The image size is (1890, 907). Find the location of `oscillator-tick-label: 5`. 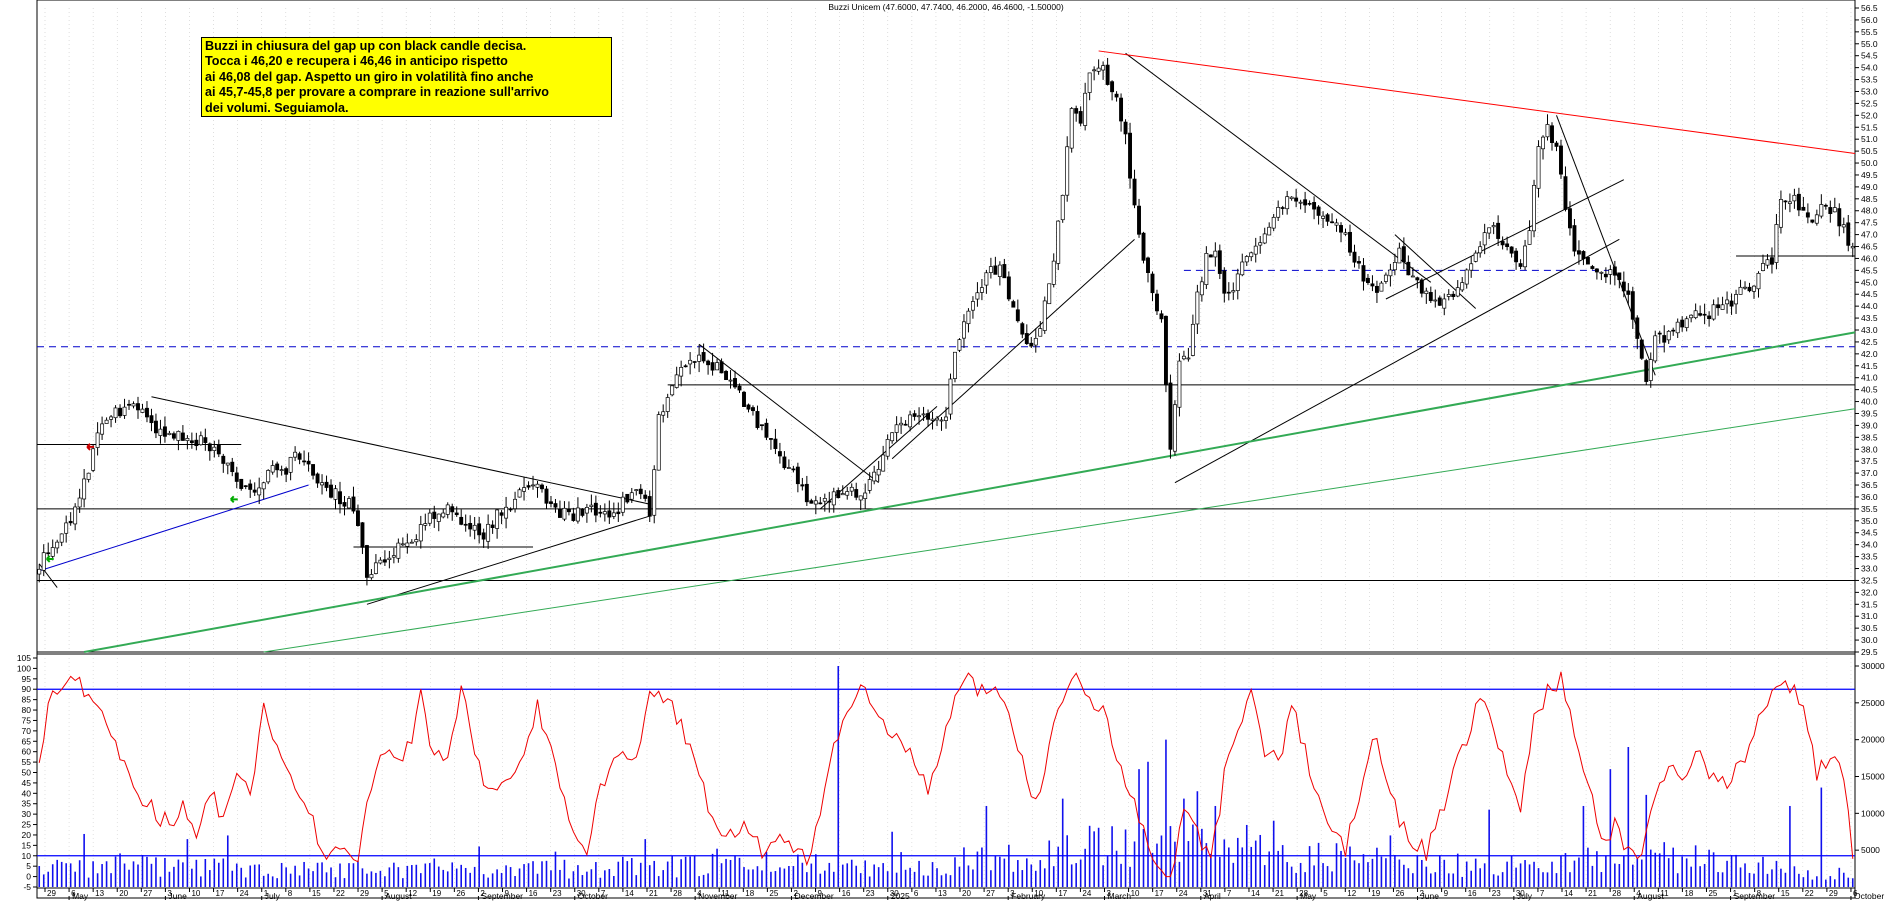

oscillator-tick-label: 5 is located at coordinates (28, 866).